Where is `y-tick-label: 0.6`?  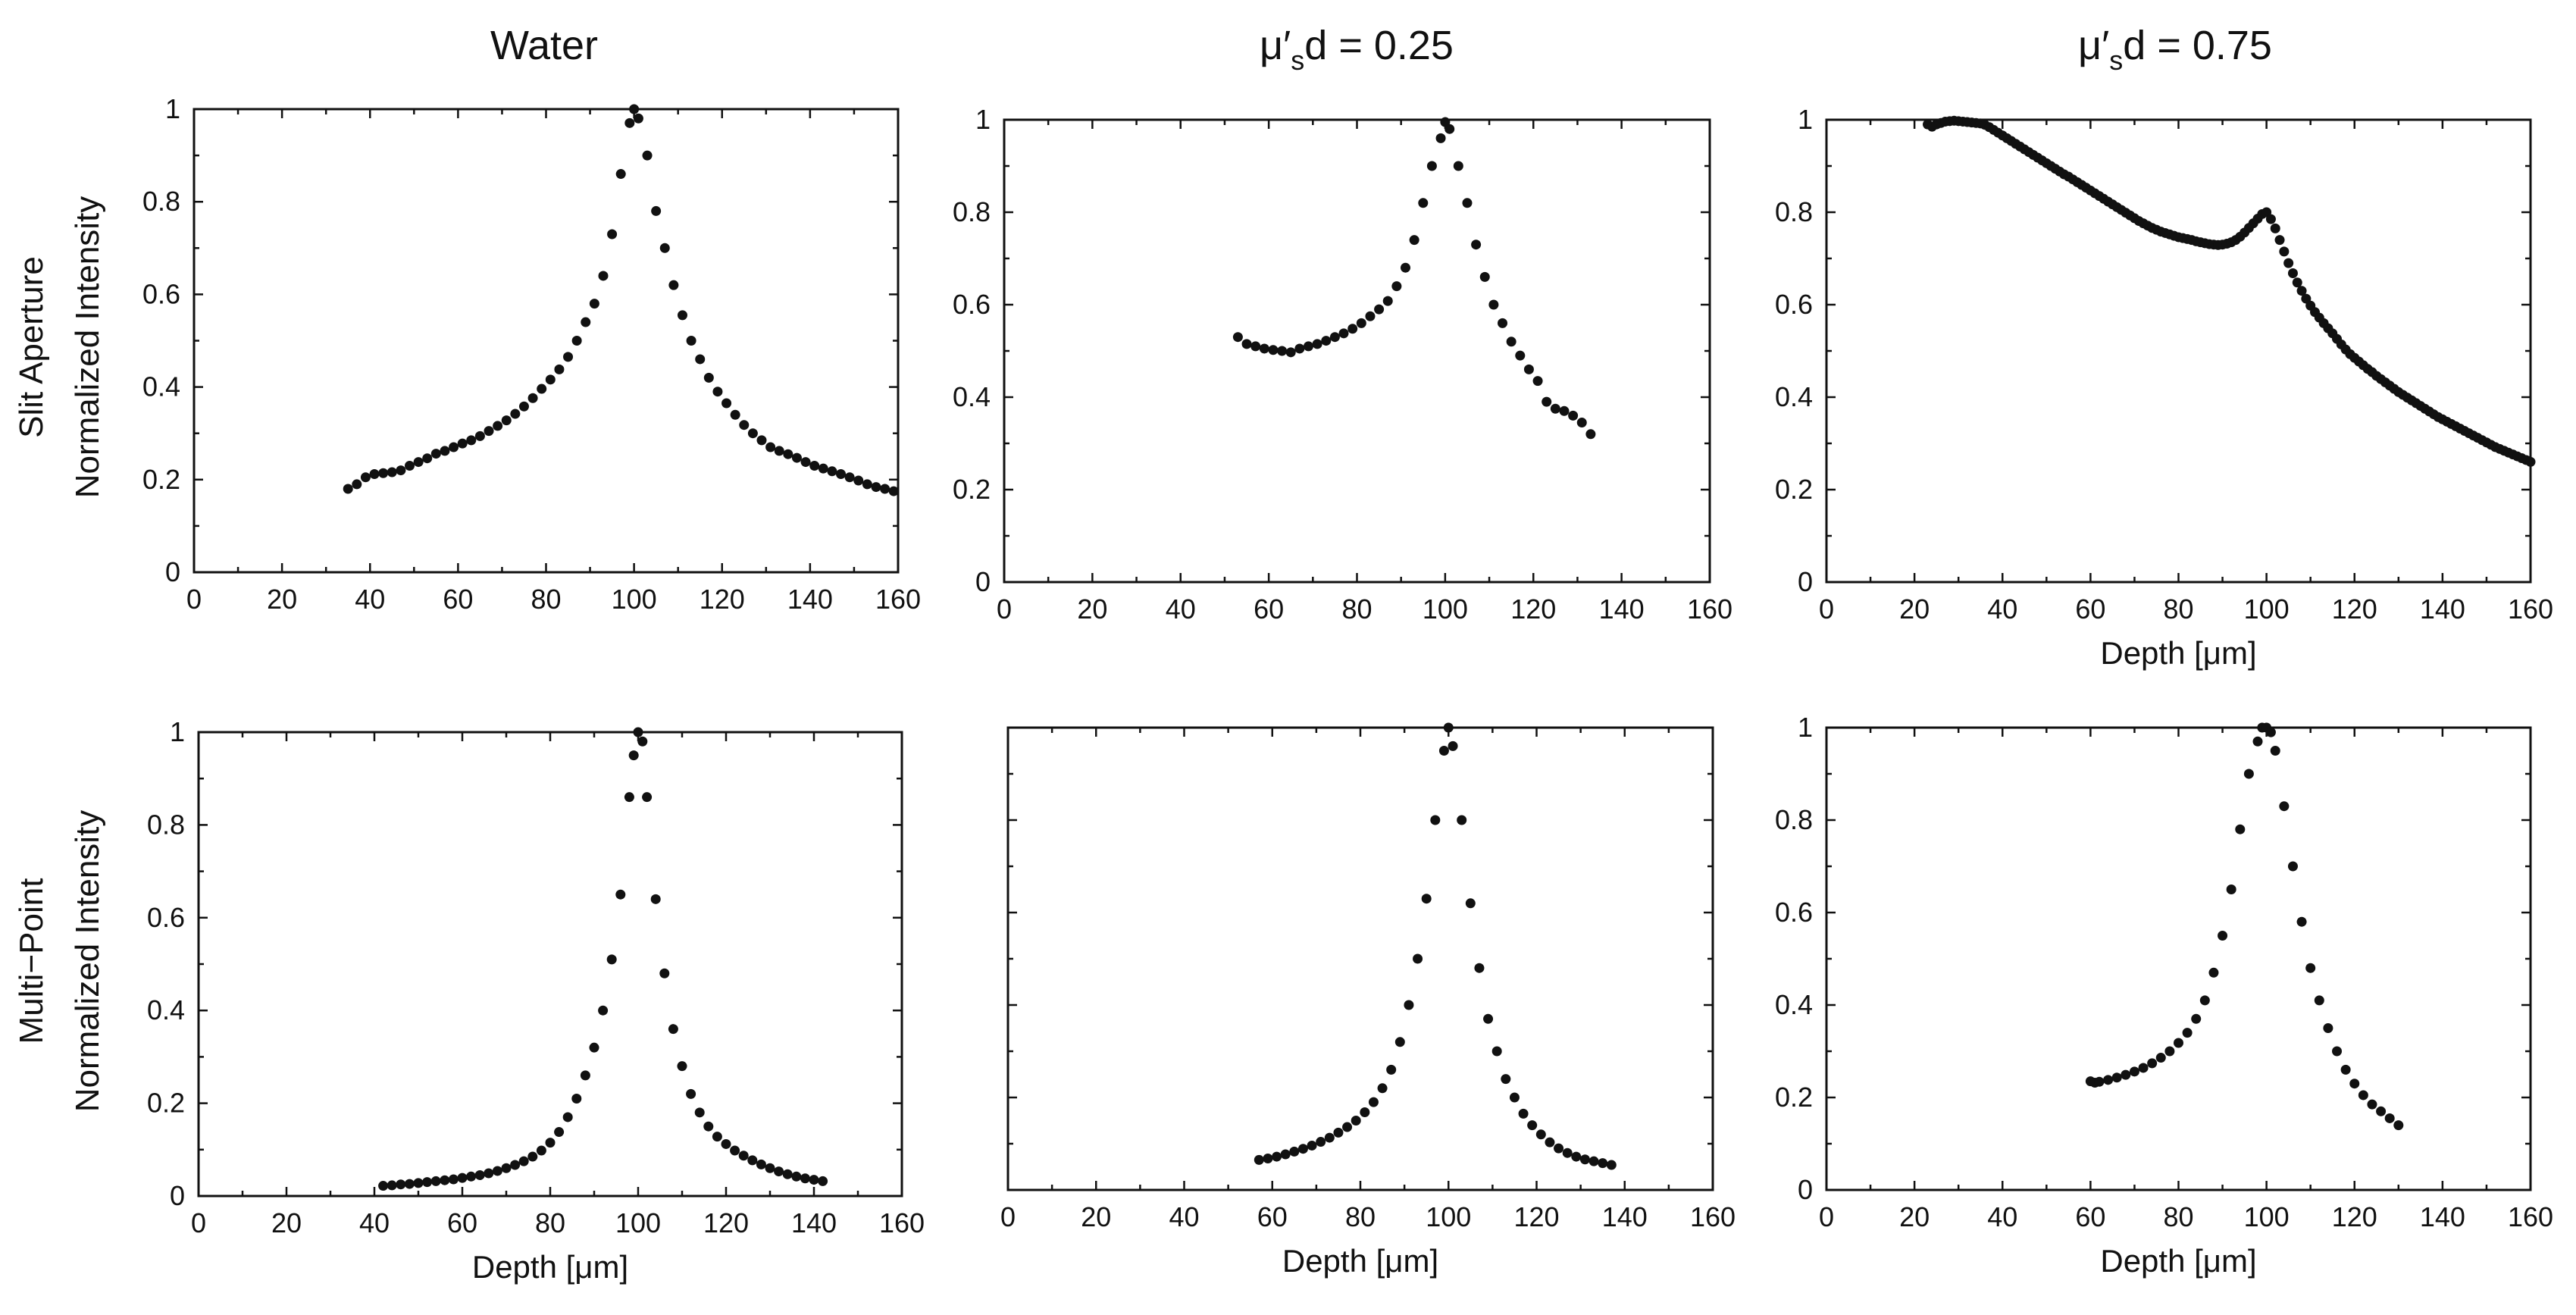 y-tick-label: 0.6 is located at coordinates (166, 917).